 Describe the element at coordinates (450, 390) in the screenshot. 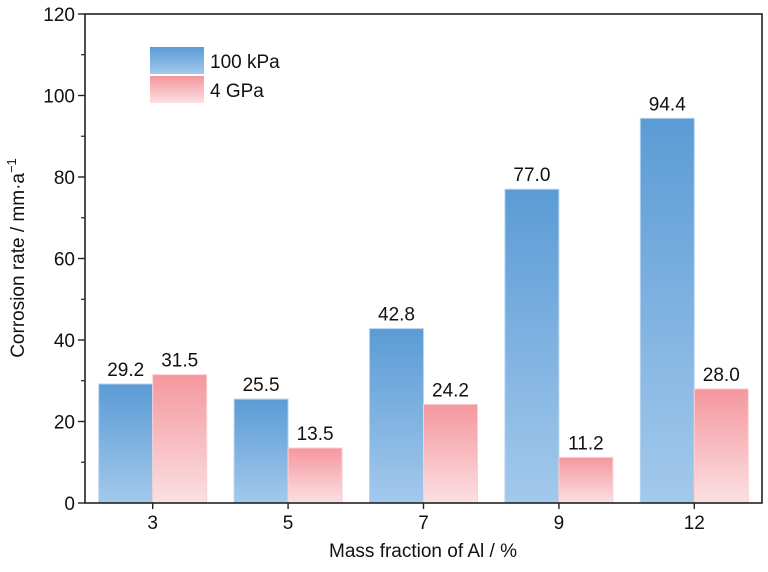

I see `data-label: 24.2` at that location.